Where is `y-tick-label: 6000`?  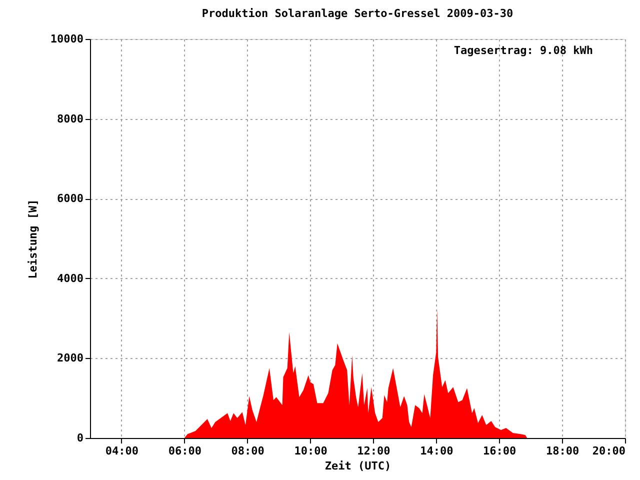
y-tick-label: 6000 is located at coordinates (70, 199).